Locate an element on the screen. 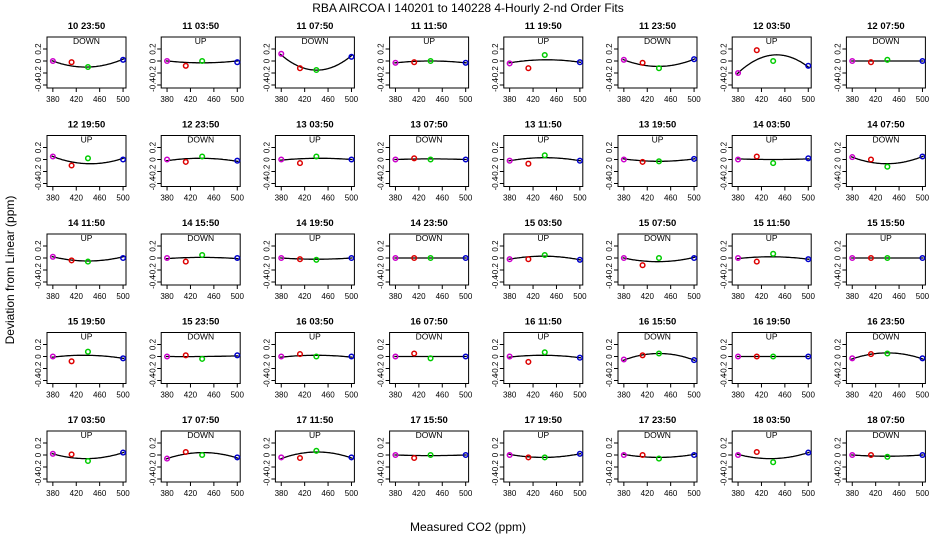  panel-title: 13 07:50 is located at coordinates (429, 125).